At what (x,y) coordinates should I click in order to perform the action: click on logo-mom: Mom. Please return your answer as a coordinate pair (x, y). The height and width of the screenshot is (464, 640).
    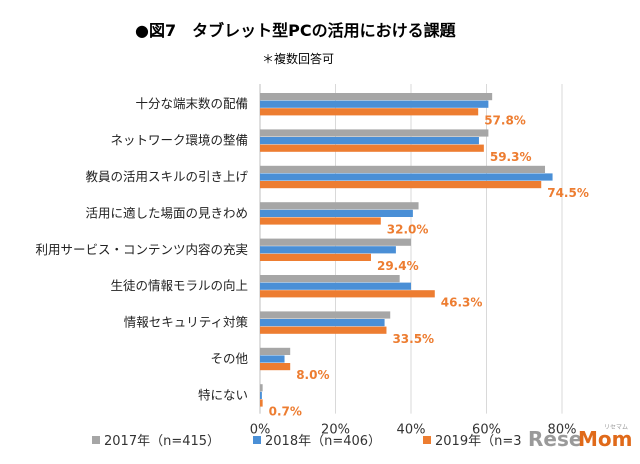
    Looking at the image, I should click on (605, 439).